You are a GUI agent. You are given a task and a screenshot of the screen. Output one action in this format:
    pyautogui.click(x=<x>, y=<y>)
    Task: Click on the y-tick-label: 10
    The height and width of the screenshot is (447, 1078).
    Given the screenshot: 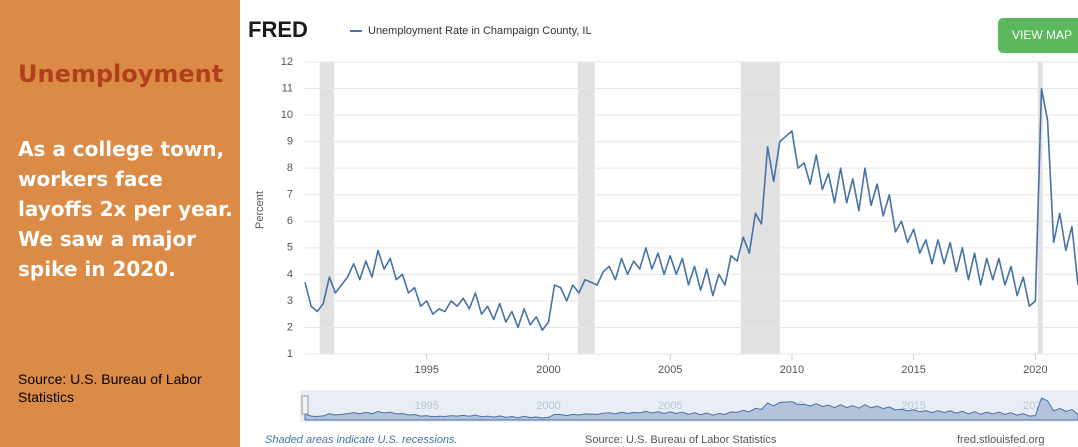 What is the action you would take?
    pyautogui.click(x=287, y=115)
    